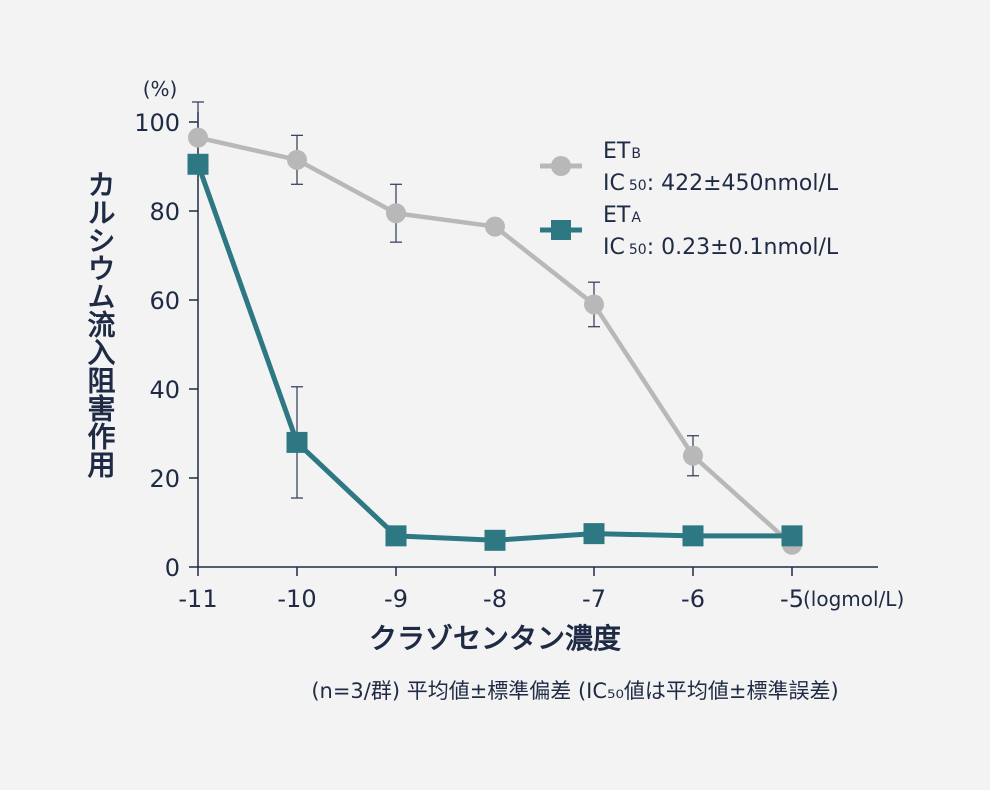  Describe the element at coordinates (622, 151) in the screenshot. I see `etb-legend-name: ETB` at that location.